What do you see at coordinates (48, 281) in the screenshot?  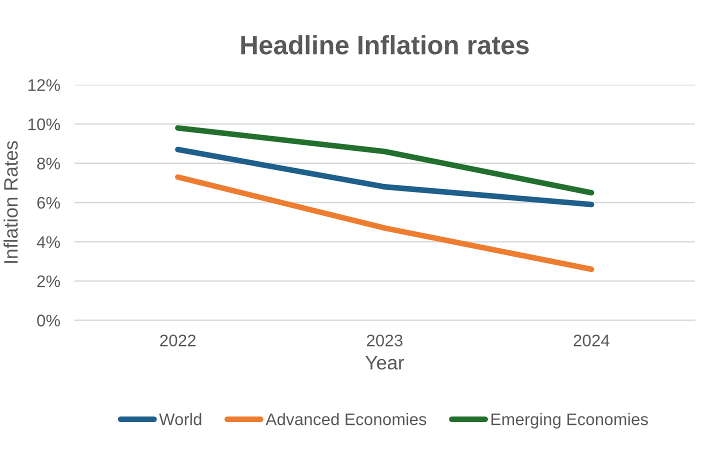 I see `y-tick-label: 2%` at bounding box center [48, 281].